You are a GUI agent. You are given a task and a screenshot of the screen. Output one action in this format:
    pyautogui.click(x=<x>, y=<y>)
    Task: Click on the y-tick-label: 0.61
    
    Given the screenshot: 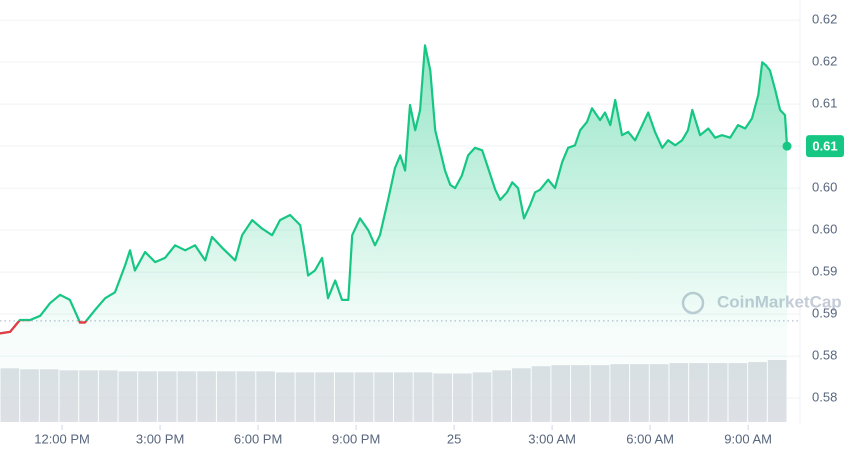 What is the action you would take?
    pyautogui.click(x=824, y=103)
    